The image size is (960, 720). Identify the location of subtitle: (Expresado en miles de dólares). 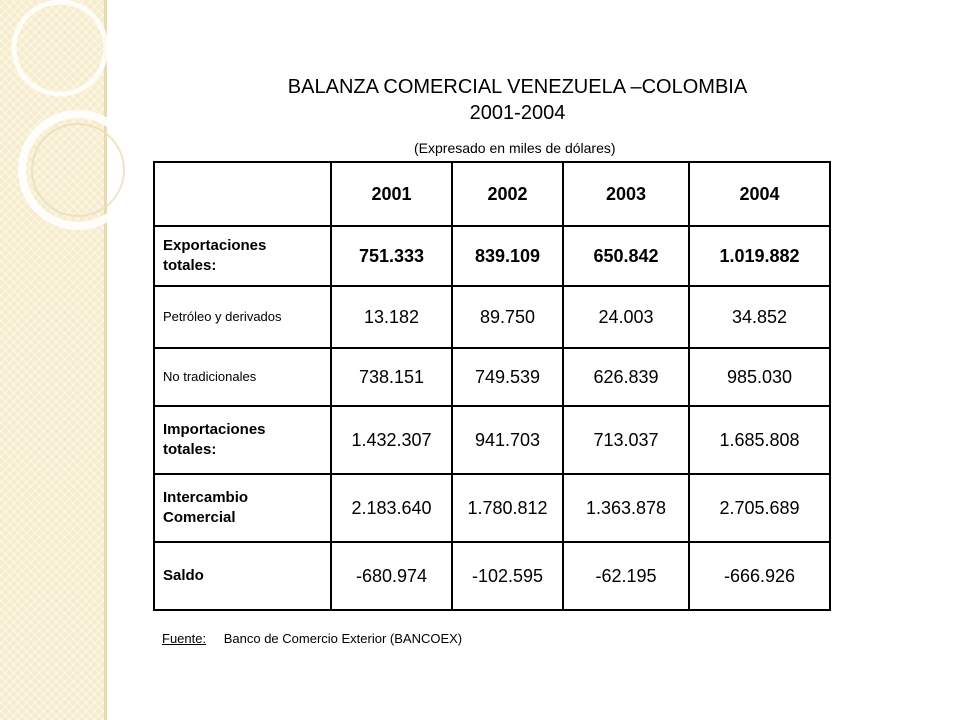
(515, 148).